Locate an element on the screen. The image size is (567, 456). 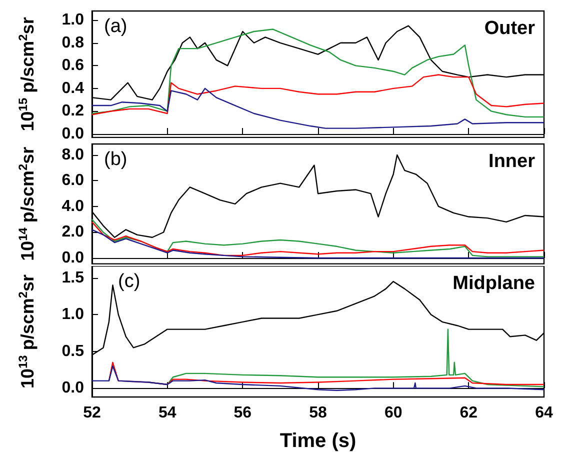
annotation: (a) is located at coordinates (116, 26).